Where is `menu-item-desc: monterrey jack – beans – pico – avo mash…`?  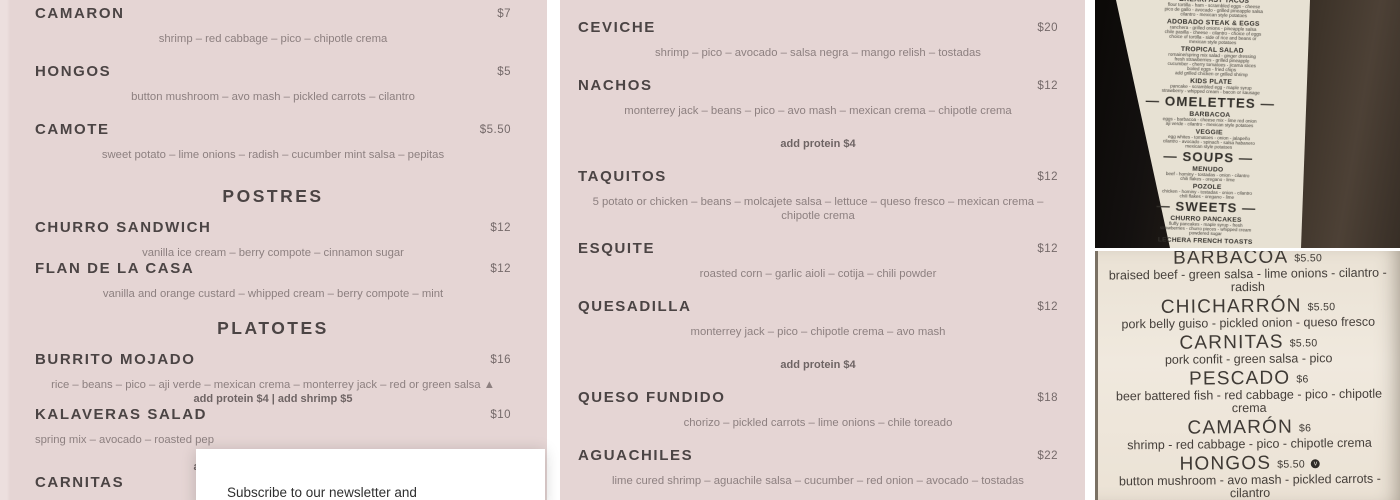
menu-item-desc: monterrey jack – beans – pico – avo mash… is located at coordinates (818, 111).